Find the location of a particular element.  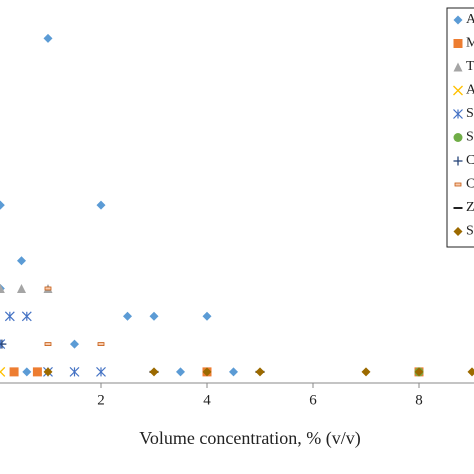

legend-label: T is located at coordinates (470, 66).